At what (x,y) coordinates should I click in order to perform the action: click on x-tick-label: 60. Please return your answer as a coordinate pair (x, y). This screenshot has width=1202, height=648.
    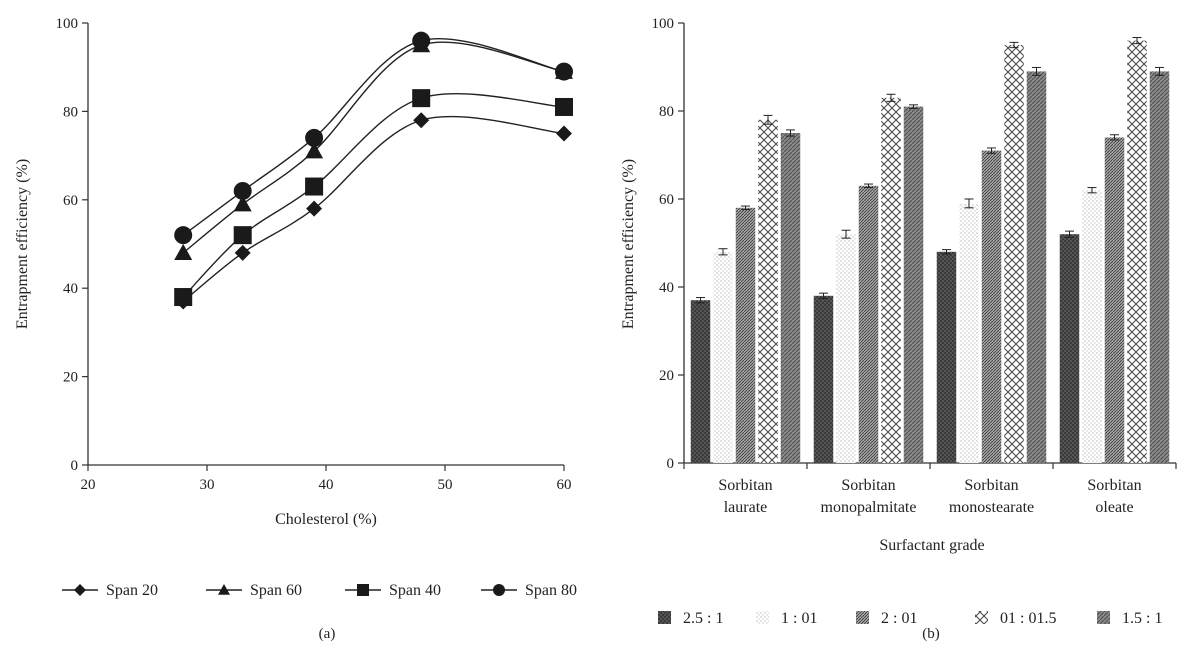
    Looking at the image, I should click on (564, 485).